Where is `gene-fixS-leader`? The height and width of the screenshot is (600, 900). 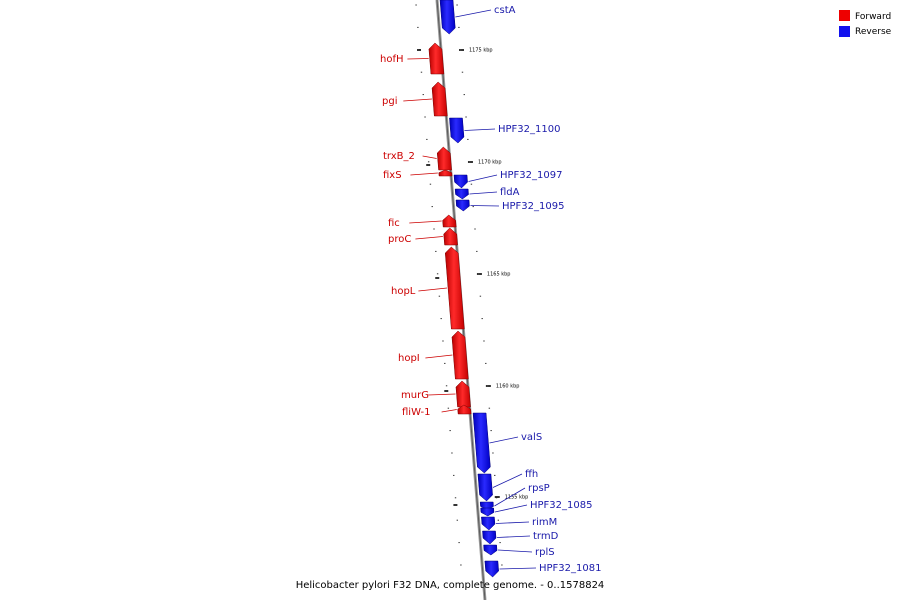 gene-fixS-leader is located at coordinates (424, 174).